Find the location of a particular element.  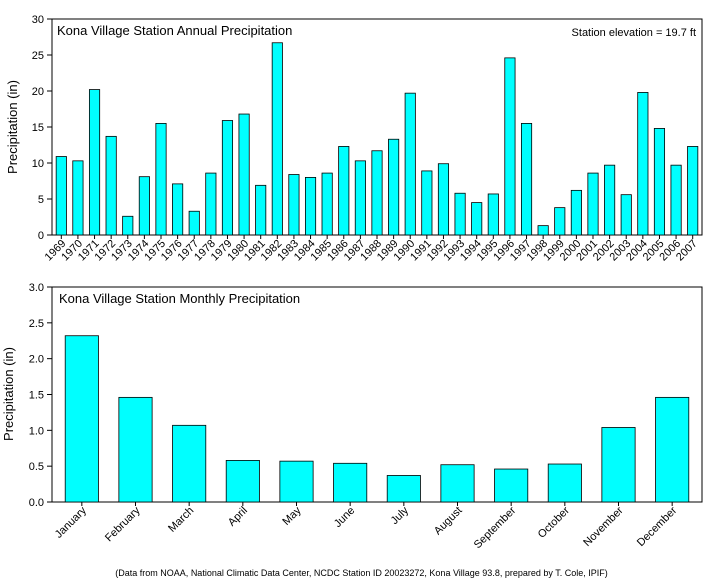

monthly-x-tick-label: March is located at coordinates (181, 520).